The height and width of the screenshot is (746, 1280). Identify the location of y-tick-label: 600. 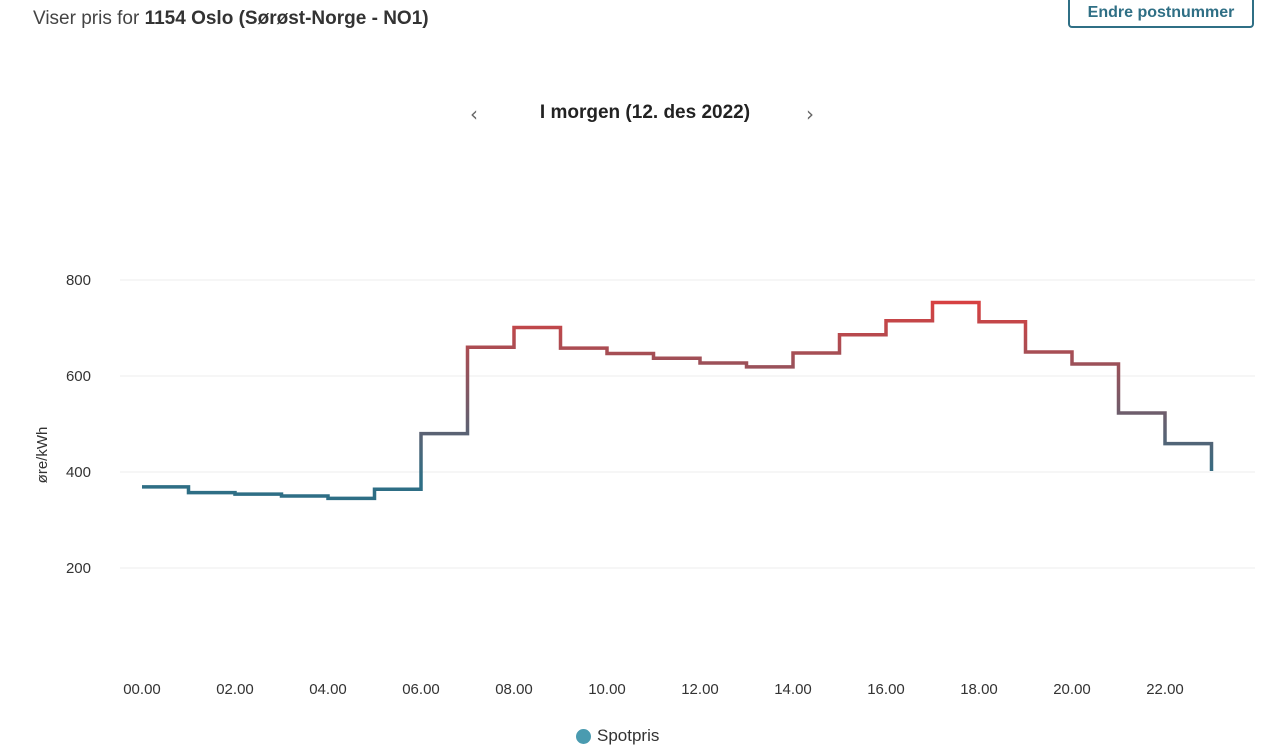
(78, 376).